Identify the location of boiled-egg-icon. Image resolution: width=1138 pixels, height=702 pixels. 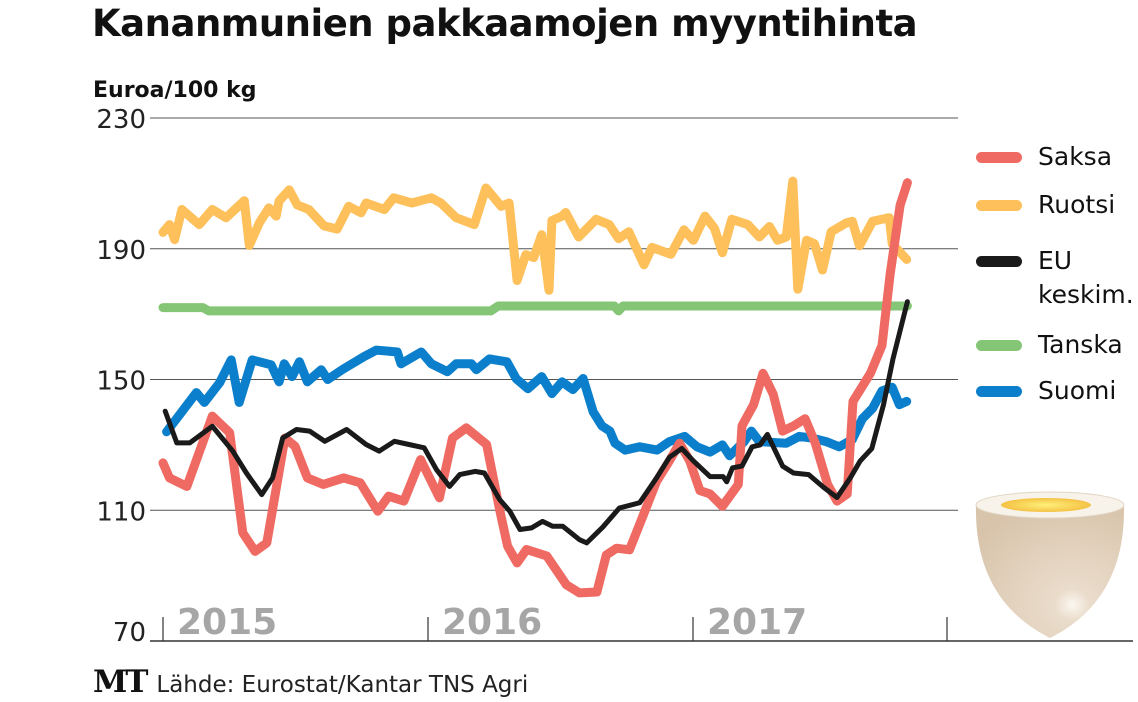
(1050, 564).